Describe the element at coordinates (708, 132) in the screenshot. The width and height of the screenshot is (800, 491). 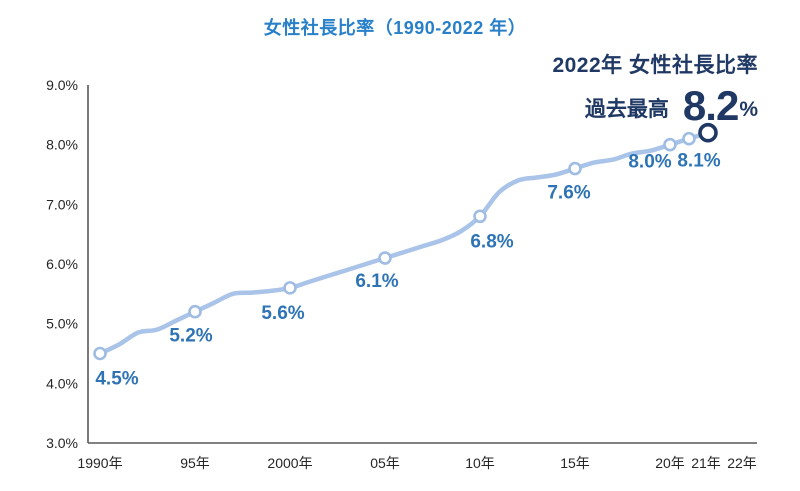
I see `highlight-marker-2022` at that location.